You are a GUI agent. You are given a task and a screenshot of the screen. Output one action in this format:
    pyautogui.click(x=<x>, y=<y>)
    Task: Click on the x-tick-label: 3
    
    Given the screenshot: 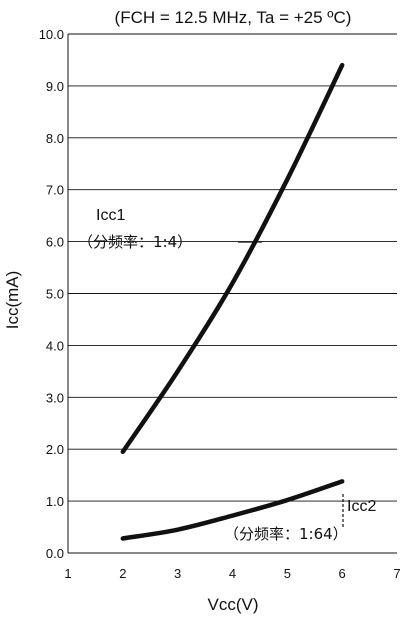 What is the action you would take?
    pyautogui.click(x=177, y=573)
    